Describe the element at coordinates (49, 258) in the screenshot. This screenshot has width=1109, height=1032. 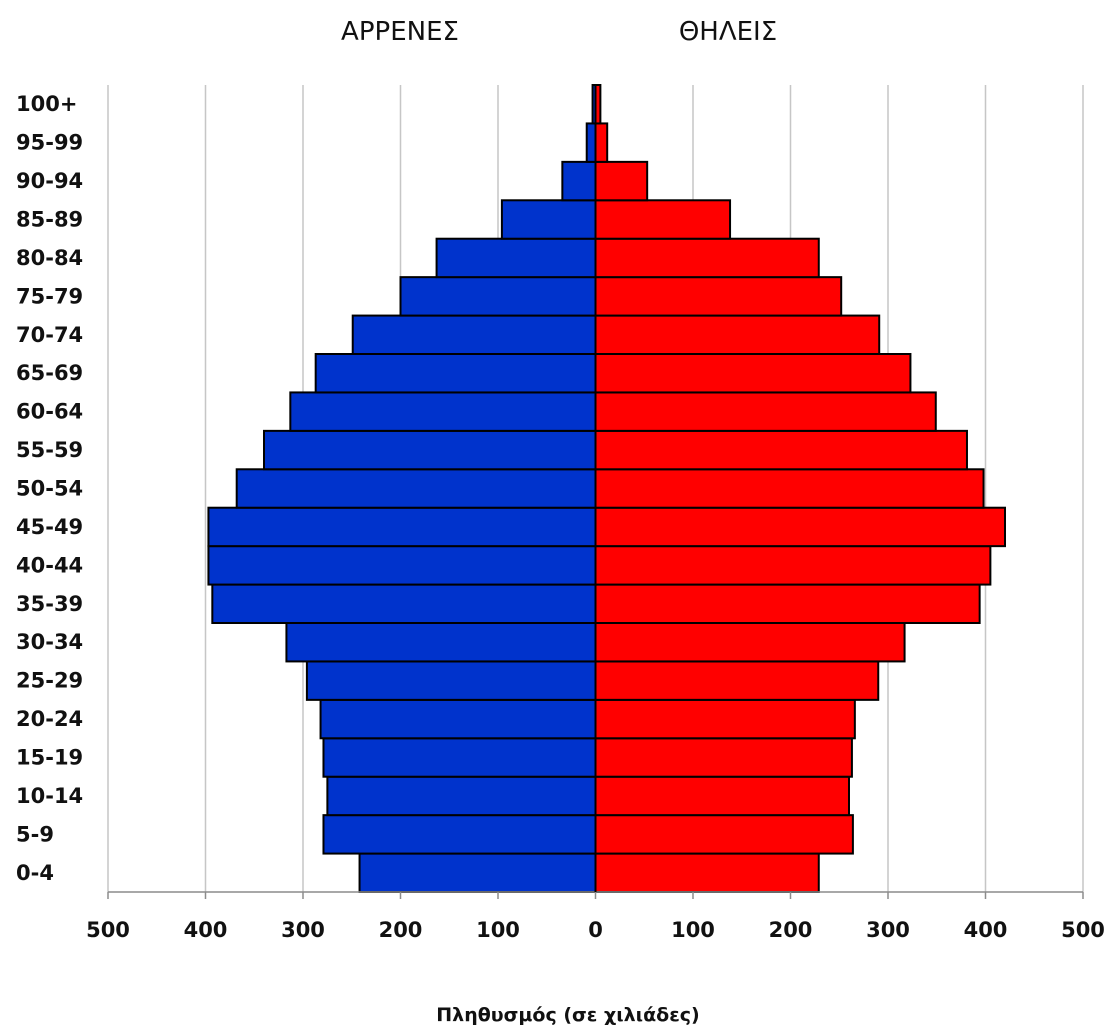
I see `y-tick-label: 80-84` at that location.